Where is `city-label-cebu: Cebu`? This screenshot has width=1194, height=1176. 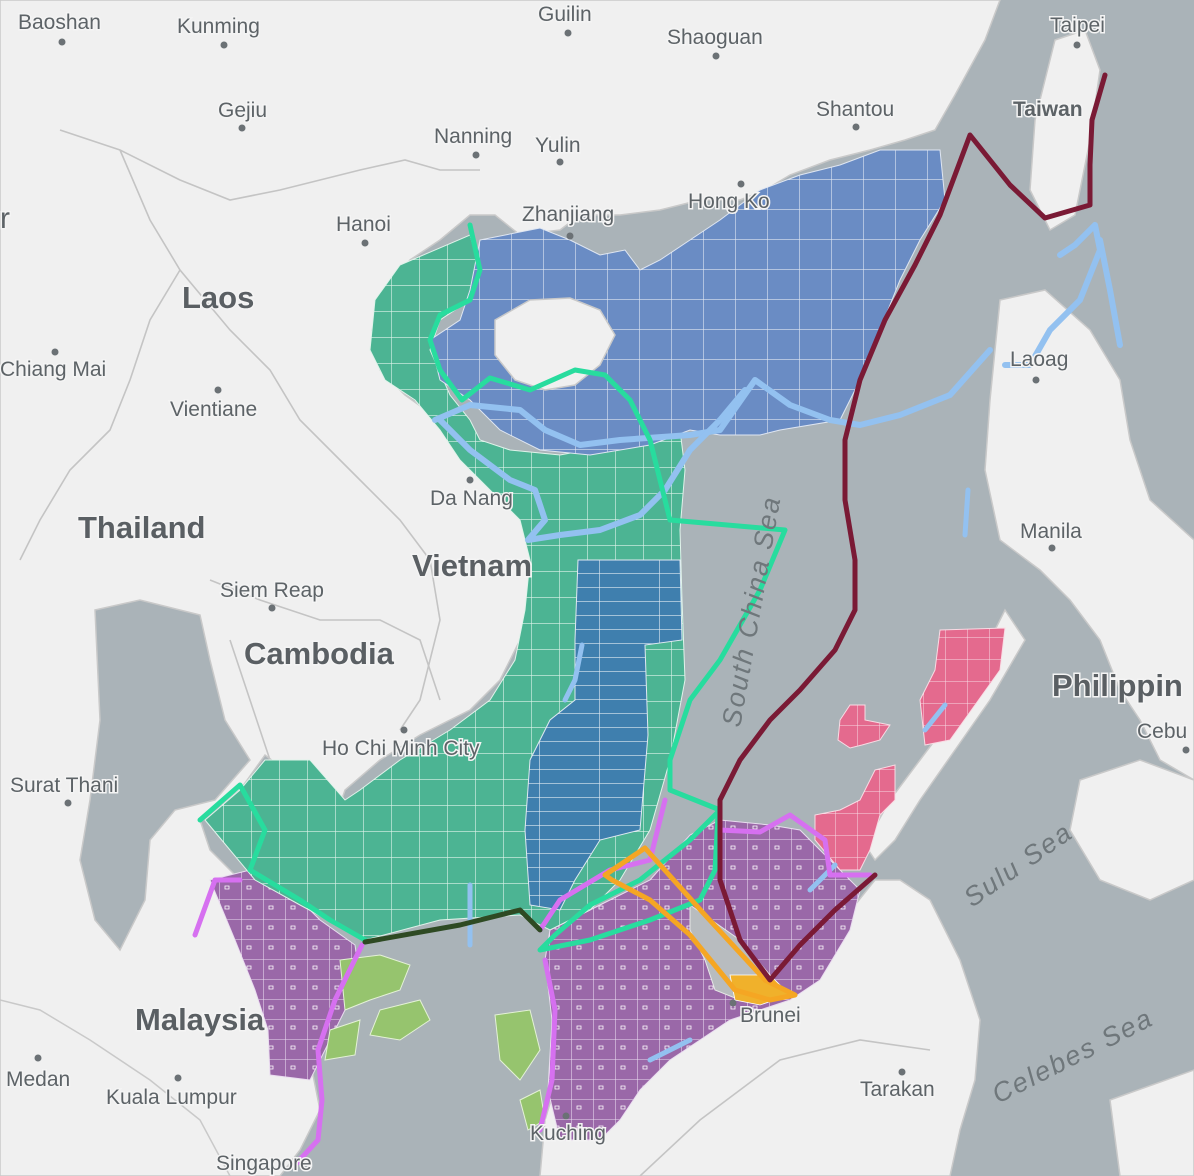 city-label-cebu: Cebu is located at coordinates (1162, 731).